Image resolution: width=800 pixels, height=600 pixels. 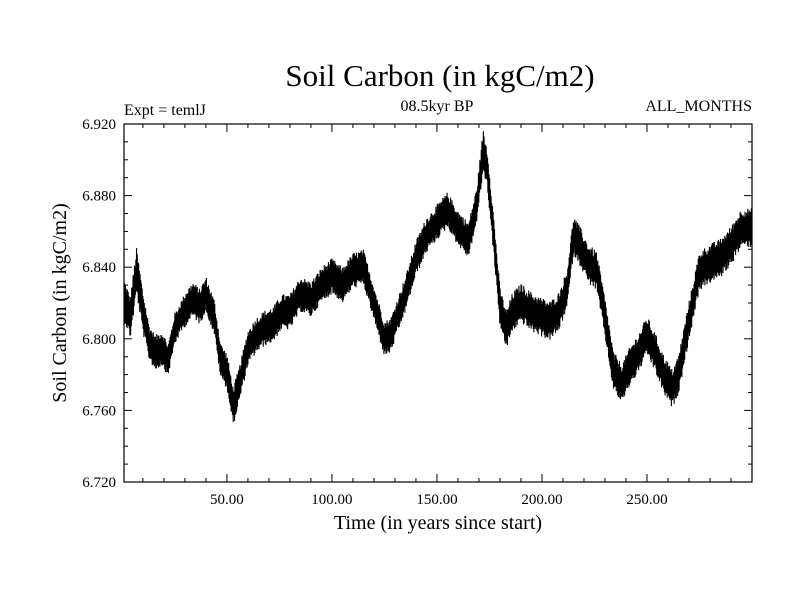 I want to click on y-axis-label: Soil Carbon (in kgC/m2), so click(x=60, y=302).